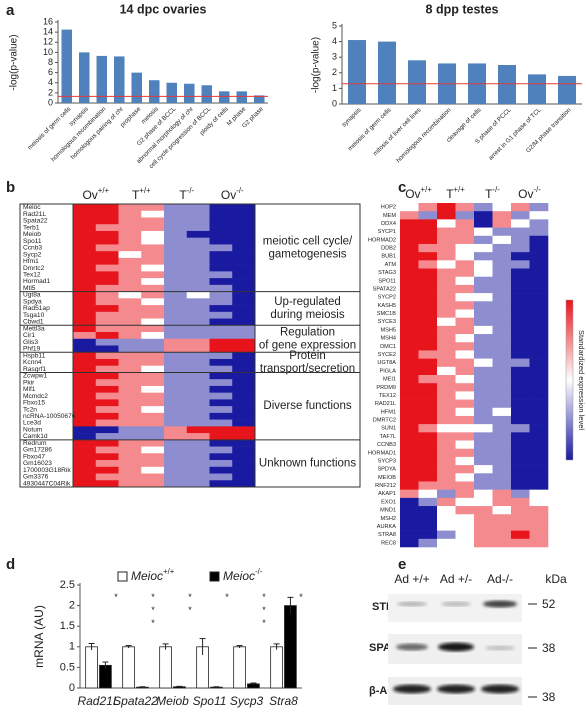  What do you see at coordinates (307, 406) in the screenshot?
I see `group-label-line: Diverse functions` at bounding box center [307, 406].